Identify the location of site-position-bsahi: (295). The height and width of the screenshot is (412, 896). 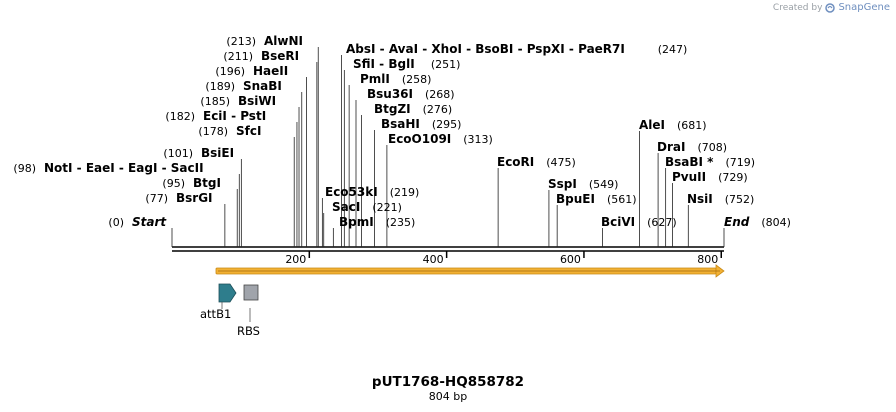
(447, 124).